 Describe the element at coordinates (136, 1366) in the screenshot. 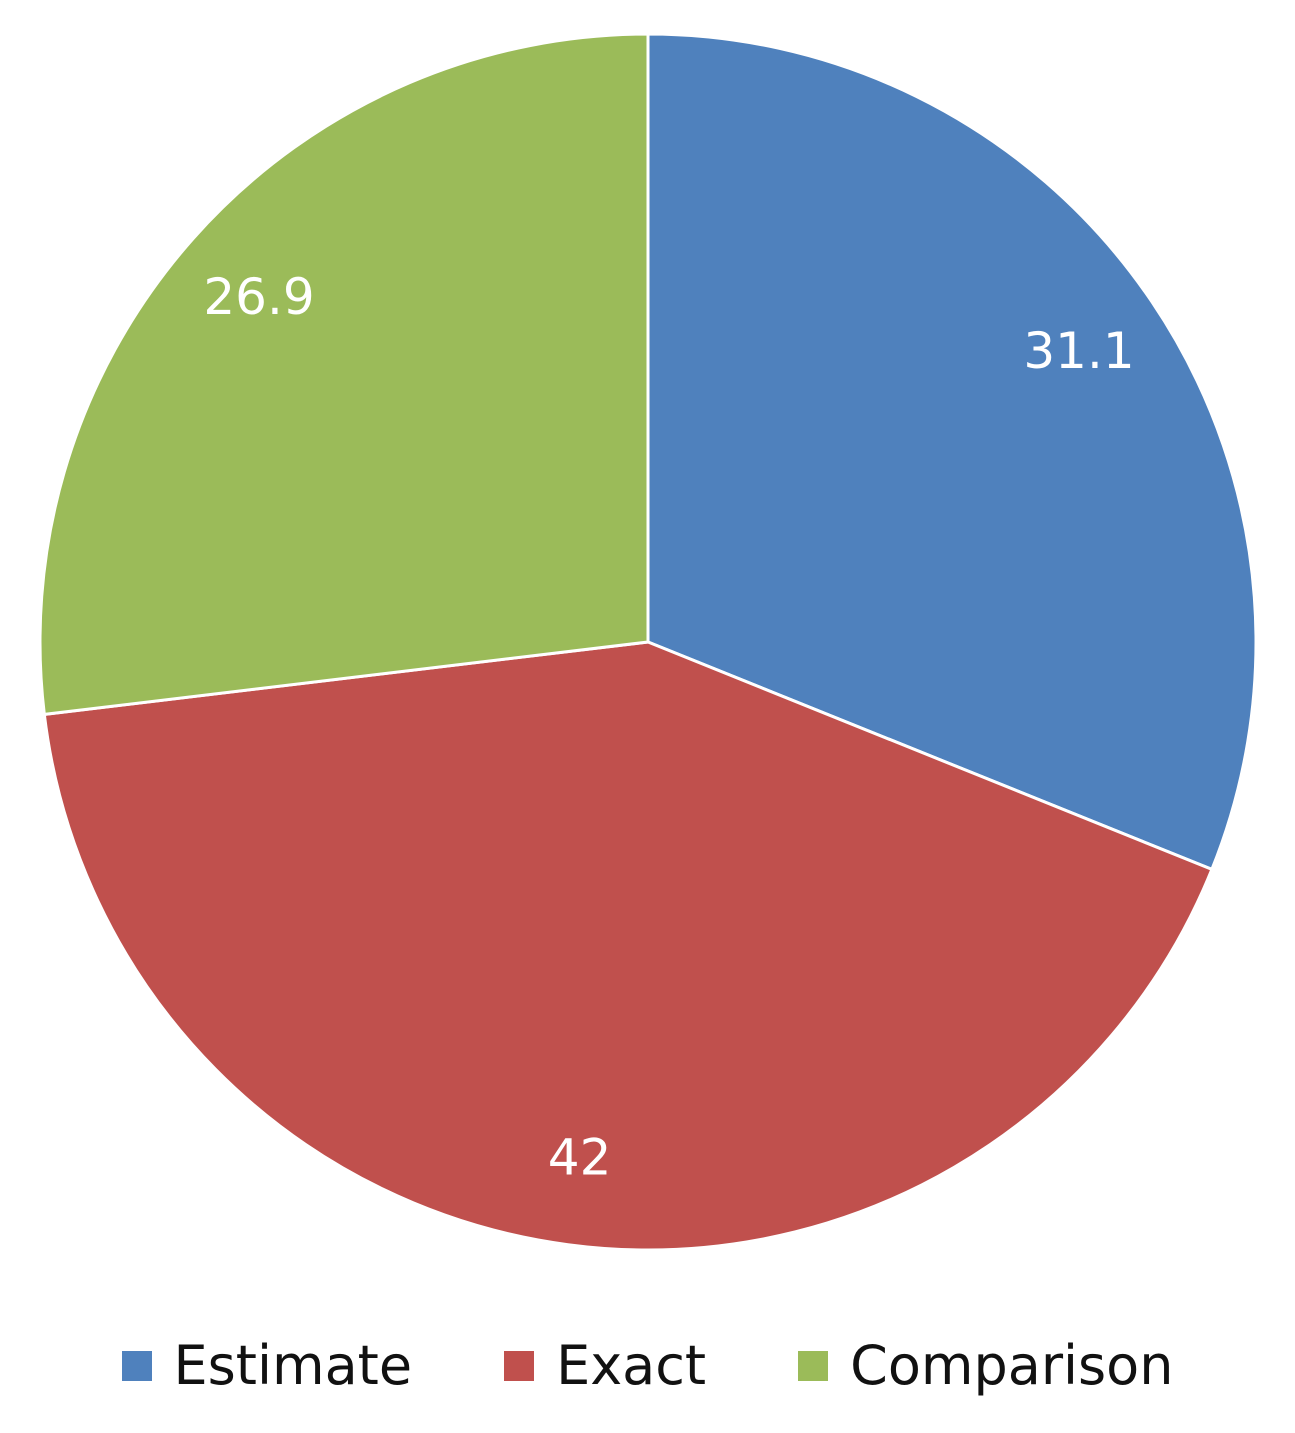

I see `legend-swatch-estimate` at that location.